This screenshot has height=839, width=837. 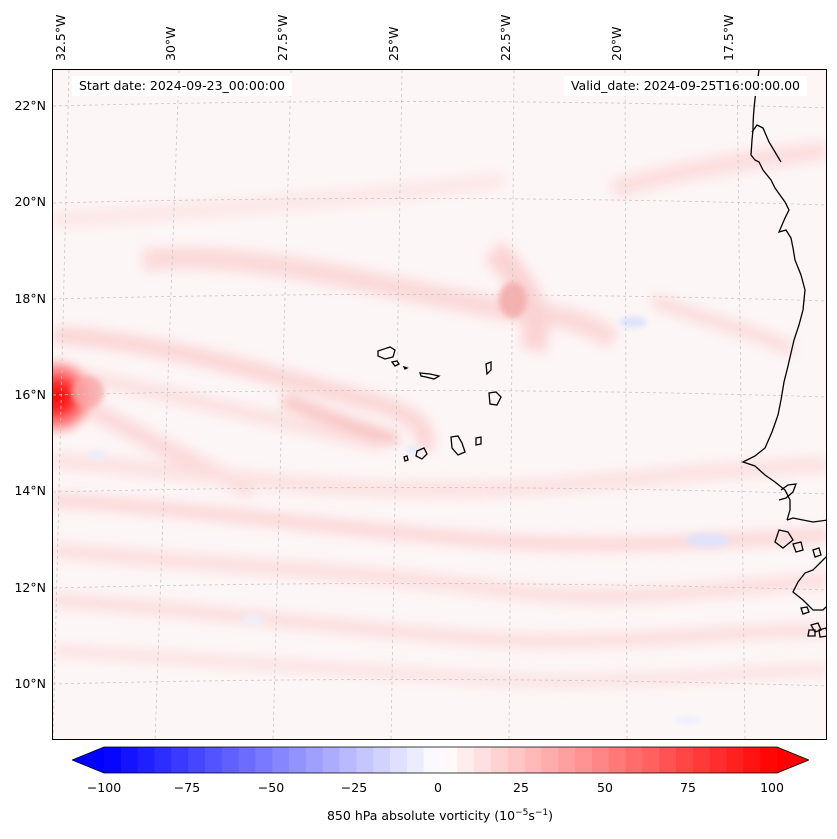 I want to click on colorbar-extend-max, so click(x=793, y=760).